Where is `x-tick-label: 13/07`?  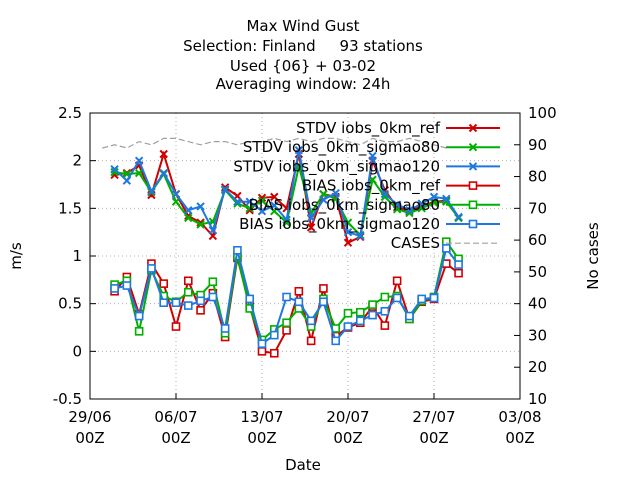
x-tick-label: 13/07 is located at coordinates (261, 417).